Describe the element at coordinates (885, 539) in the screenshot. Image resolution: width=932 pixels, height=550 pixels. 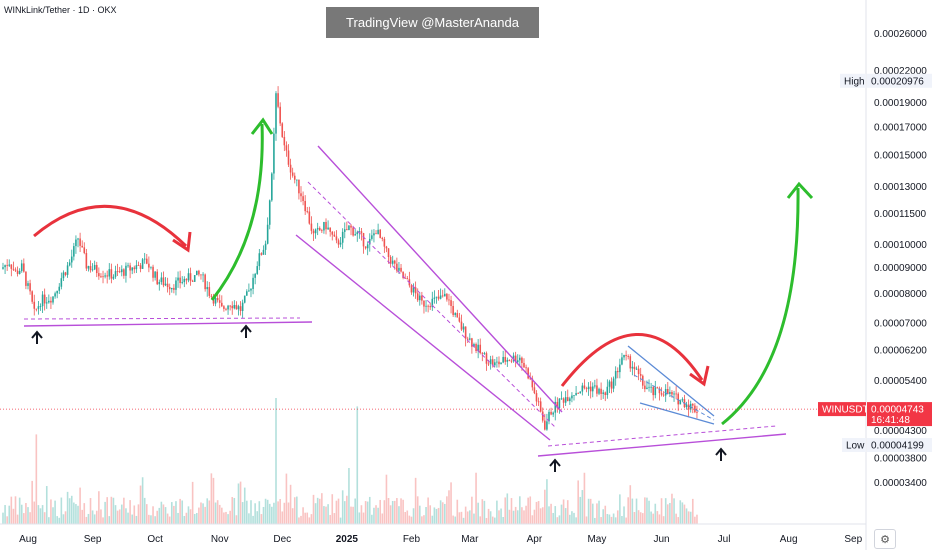
I see `gear-icon: ⚙` at that location.